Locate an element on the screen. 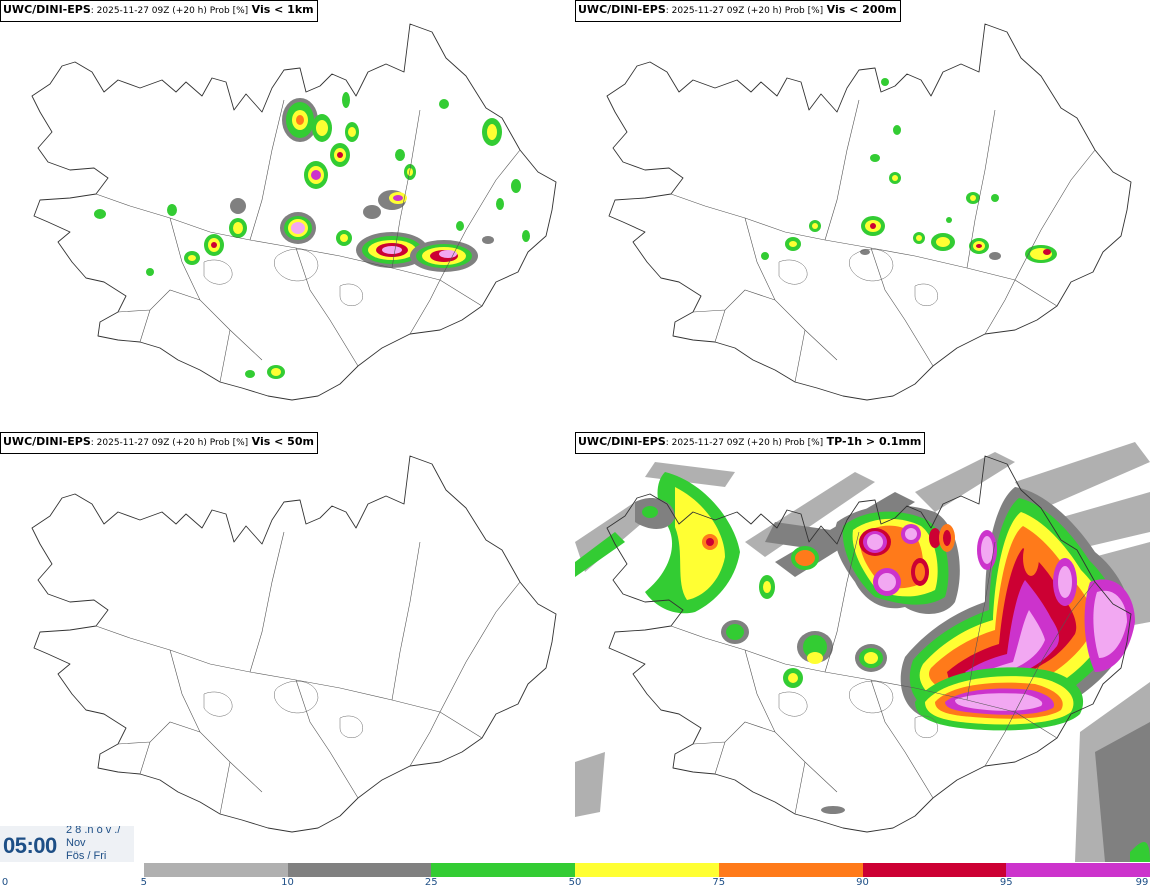 The height and width of the screenshot is (891, 1150). legend-tick-5: 5 is located at coordinates (143, 882).